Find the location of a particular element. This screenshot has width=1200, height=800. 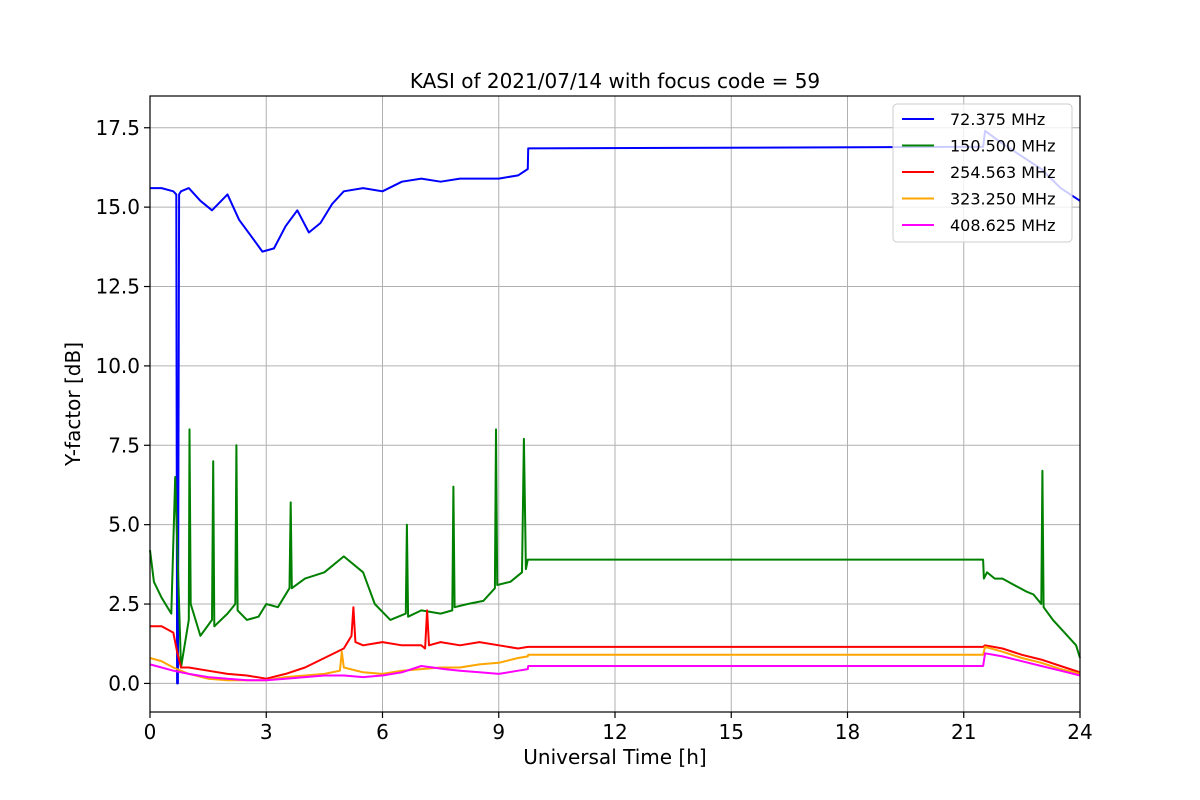

x-tick-label: 9 is located at coordinates (498, 732).